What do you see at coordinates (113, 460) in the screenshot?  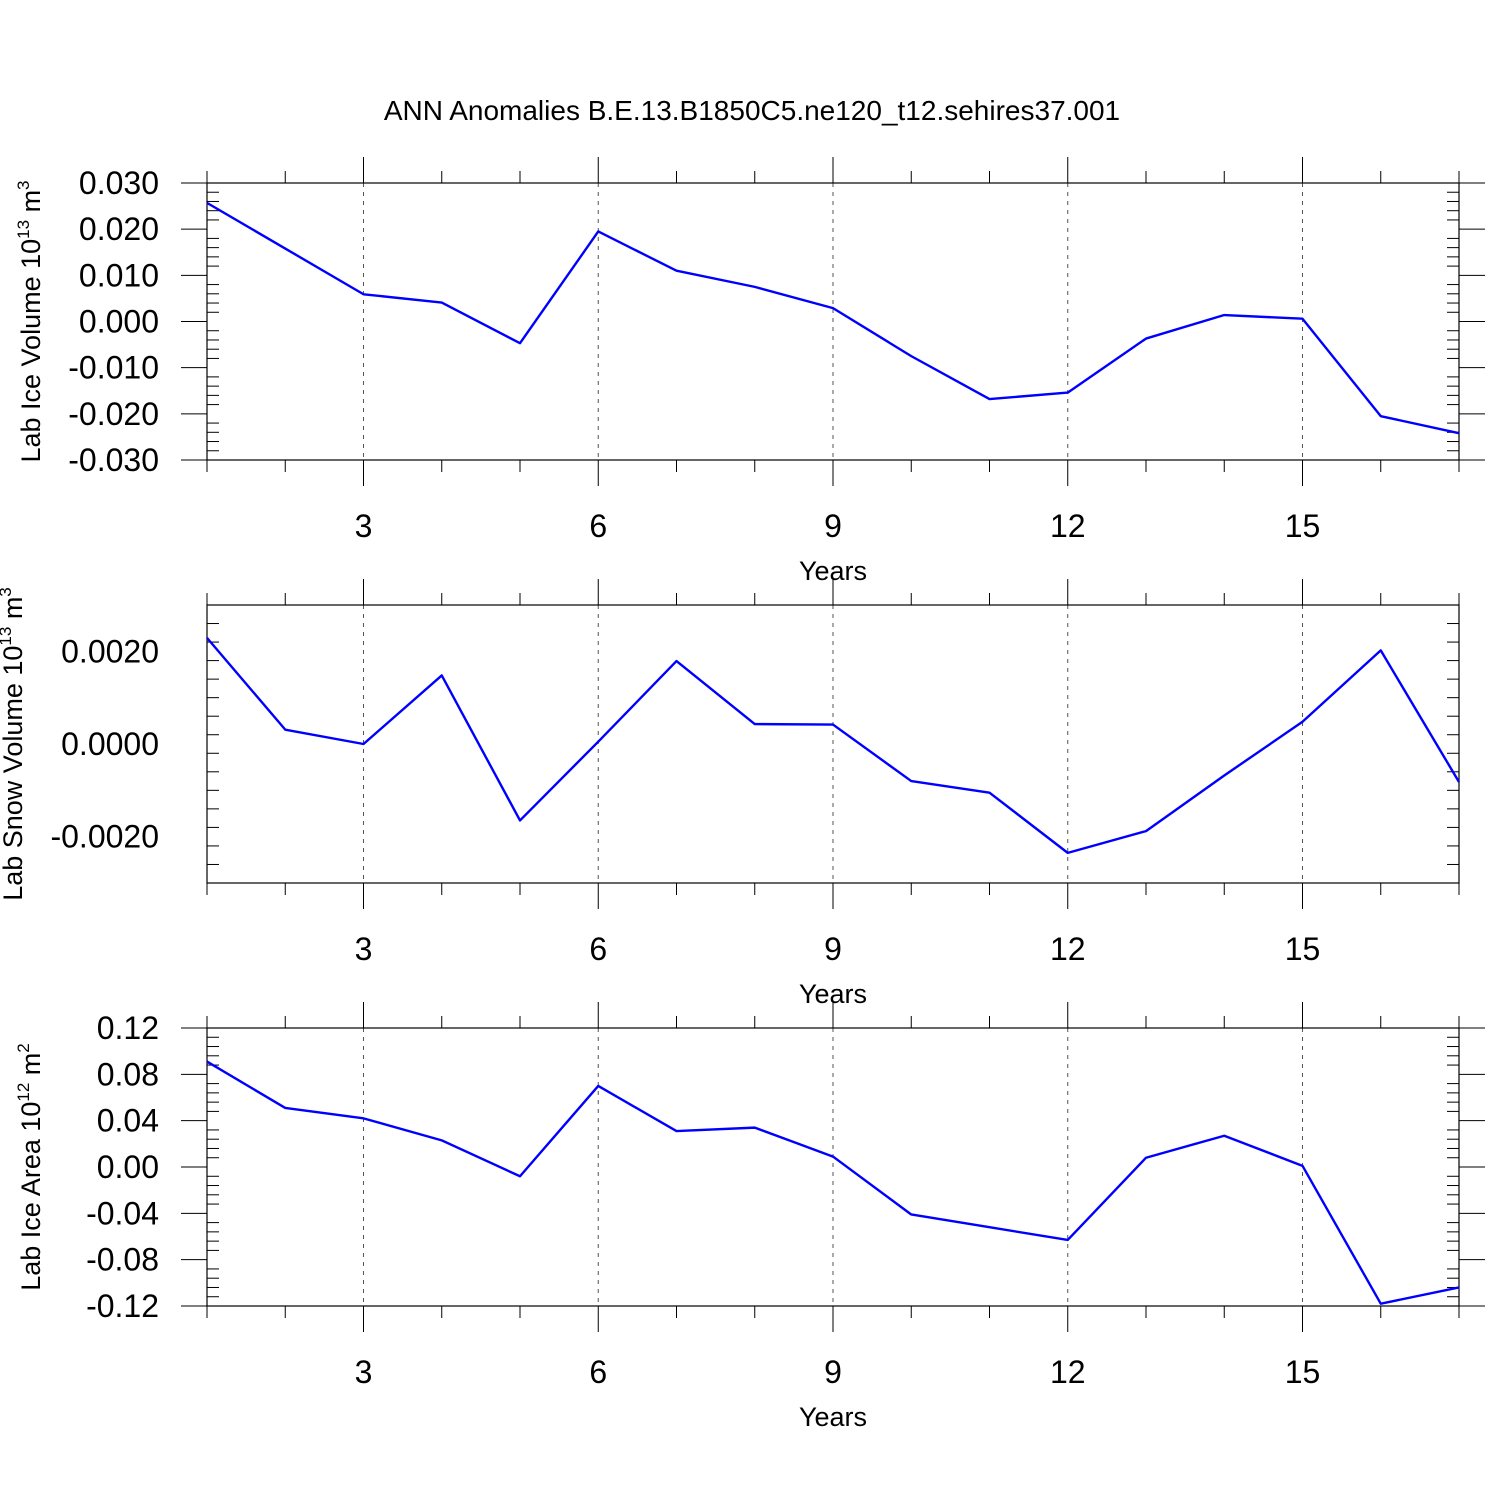 I see `y-tick-label: -0.030` at bounding box center [113, 460].